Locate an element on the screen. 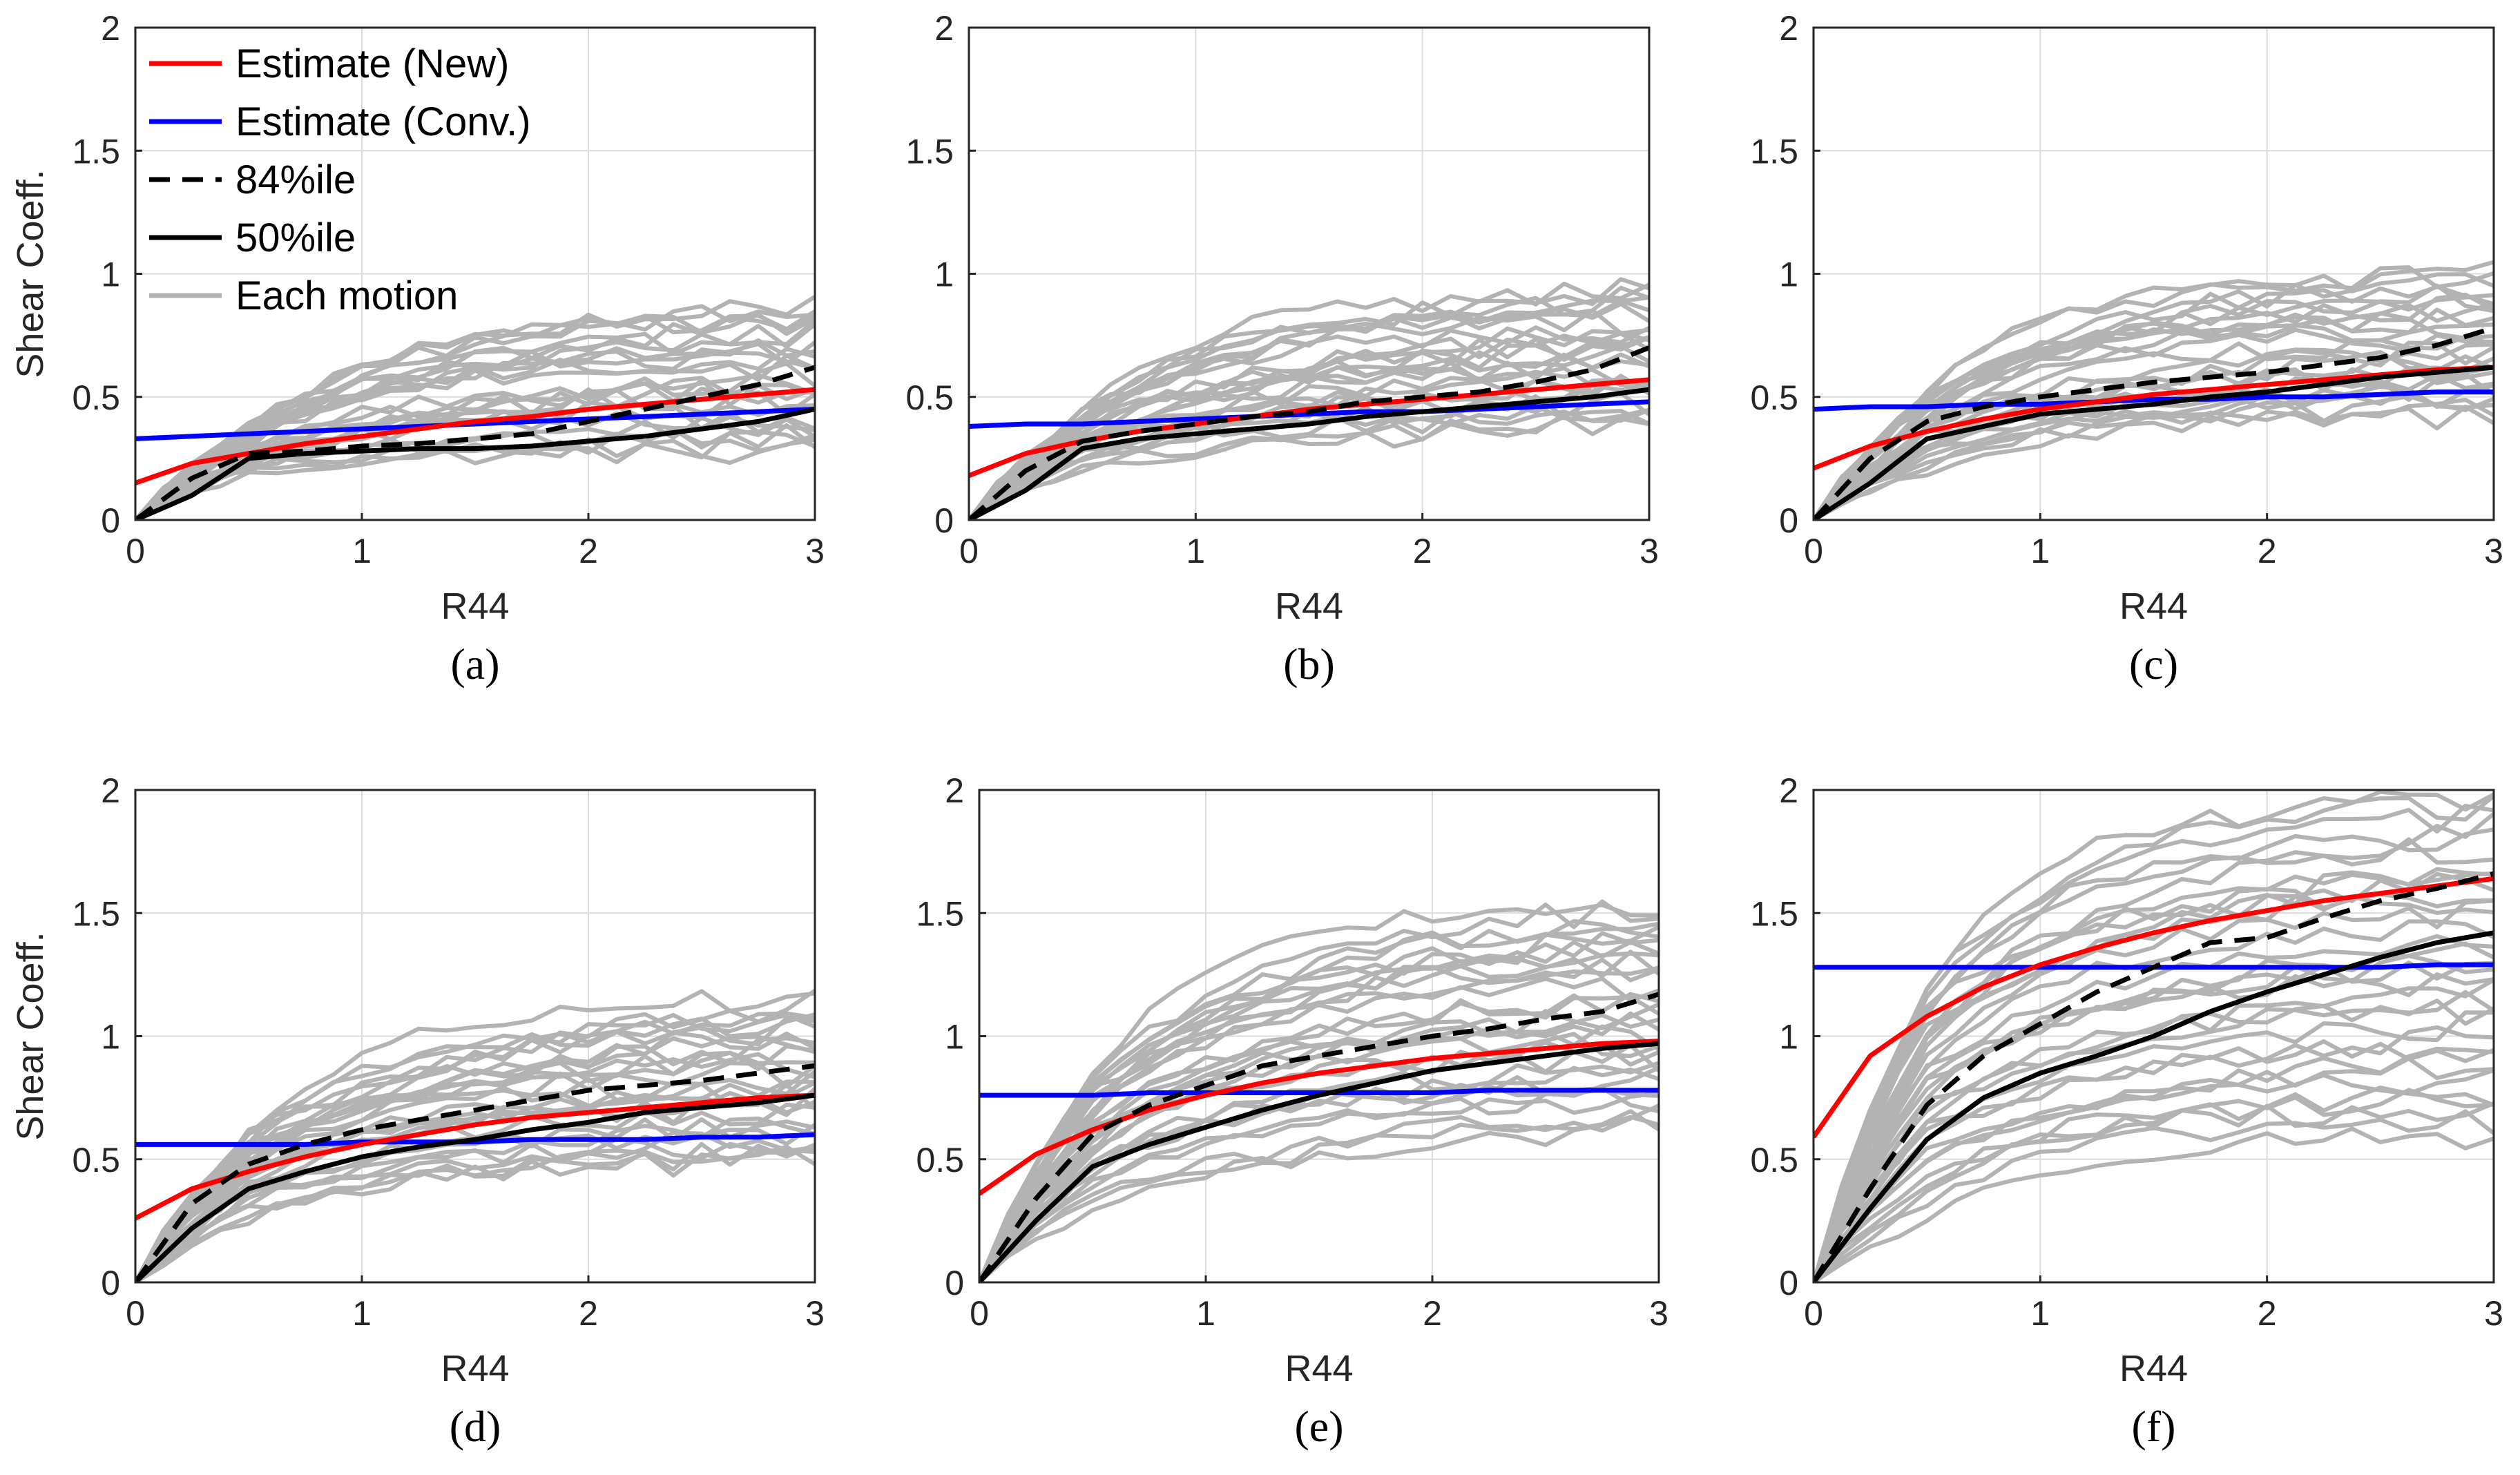 The width and height of the screenshot is (2520, 1475). panel-b: 0 1 2 3 0 0.5 1 1.5 2 R44 (b) is located at coordinates (1281, 348).